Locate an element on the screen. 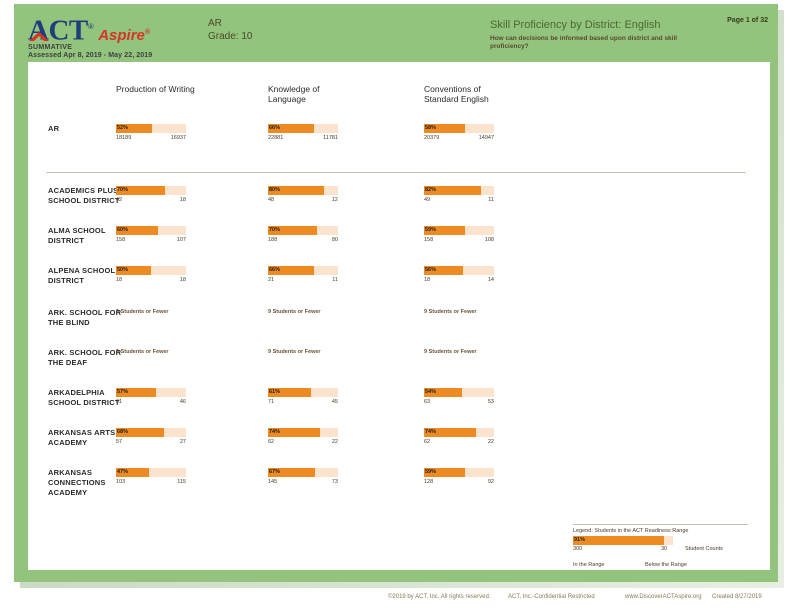 The width and height of the screenshot is (792, 612). below-range-count: 46 is located at coordinates (182, 402).